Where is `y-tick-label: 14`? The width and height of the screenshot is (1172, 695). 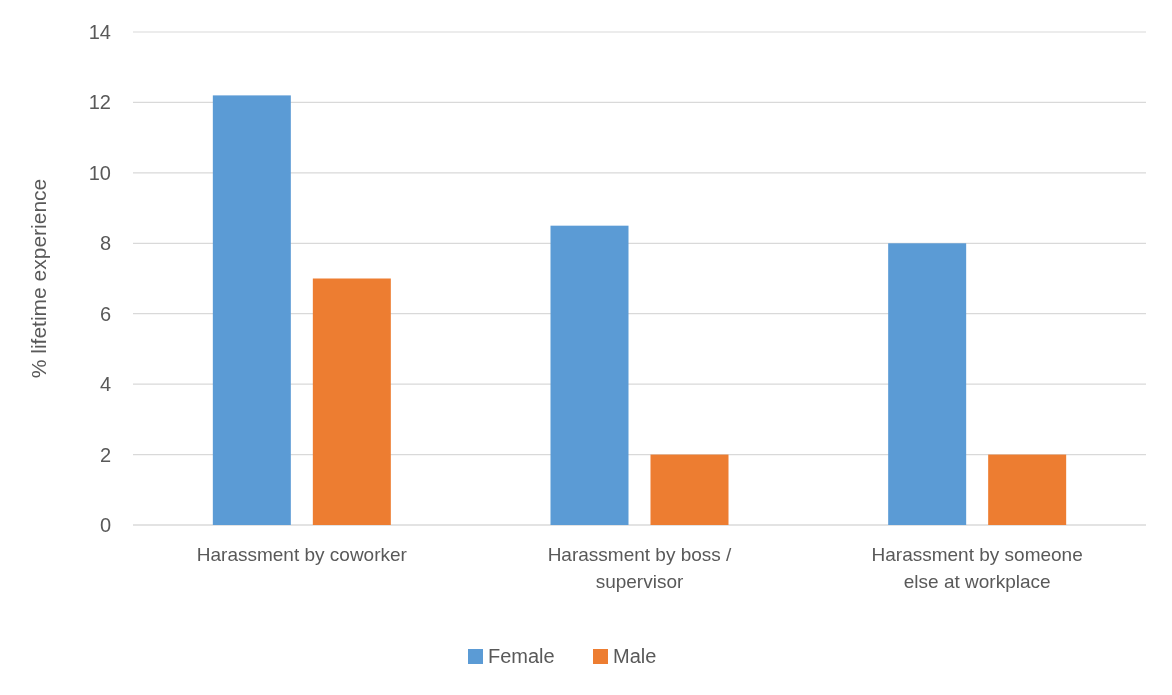 y-tick-label: 14 is located at coordinates (99, 32).